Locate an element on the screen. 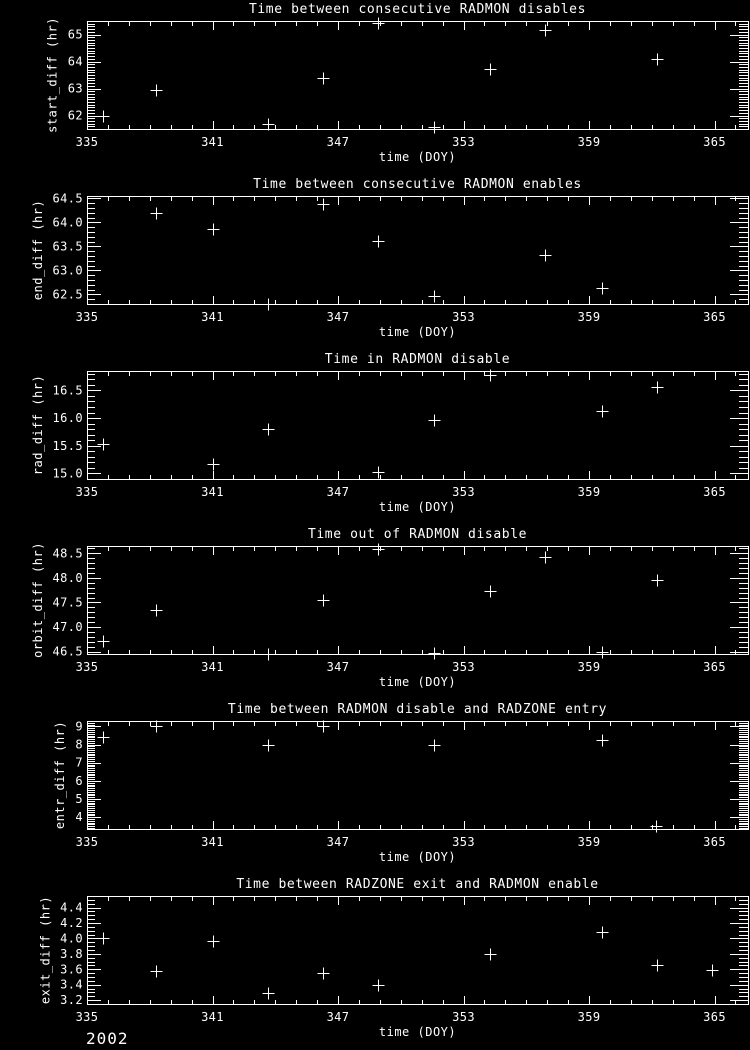 The width and height of the screenshot is (750, 1050). y-tick-label: 3.8 is located at coordinates (71, 954).